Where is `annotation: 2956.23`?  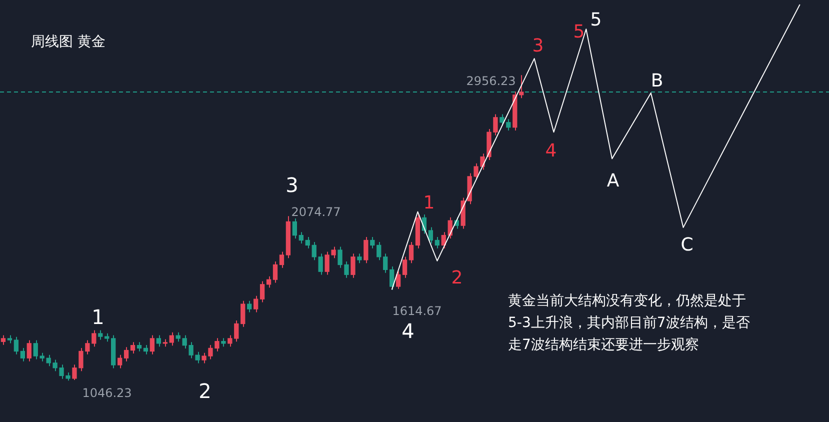
annotation: 2956.23 is located at coordinates (491, 81).